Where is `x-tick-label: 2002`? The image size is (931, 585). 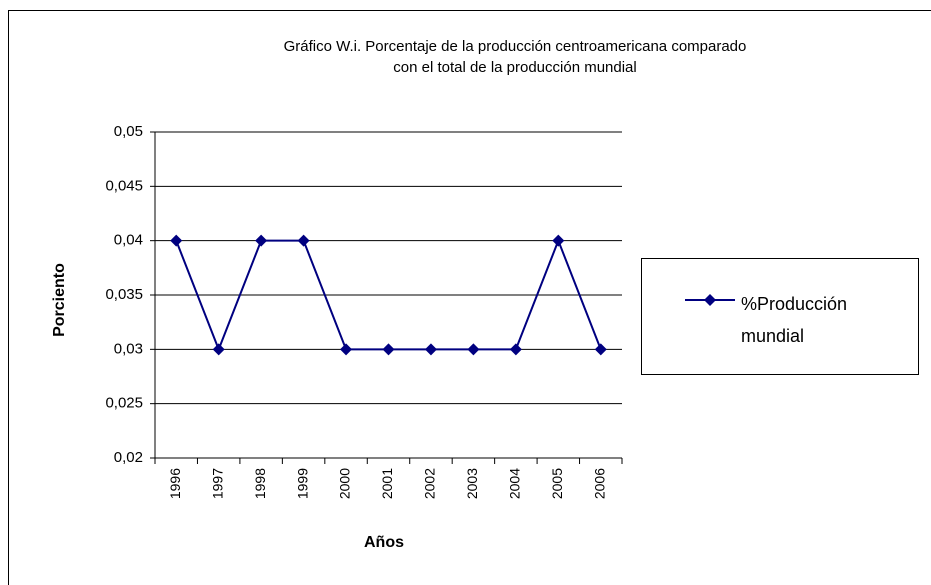 x-tick-label: 2002 is located at coordinates (430, 483).